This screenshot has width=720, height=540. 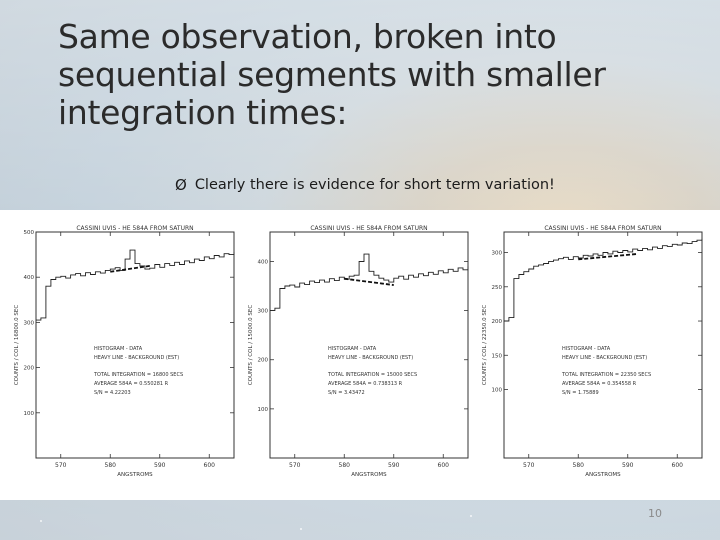 I want to click on page-number: 10, so click(x=655, y=513).